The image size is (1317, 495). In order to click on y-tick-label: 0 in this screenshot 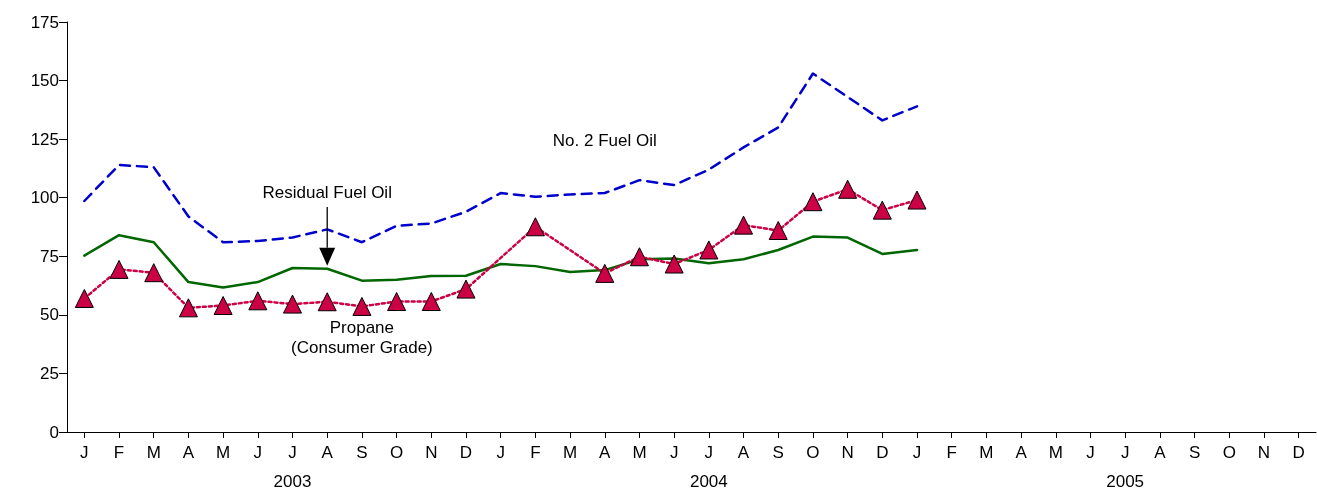, I will do `click(54, 432)`.